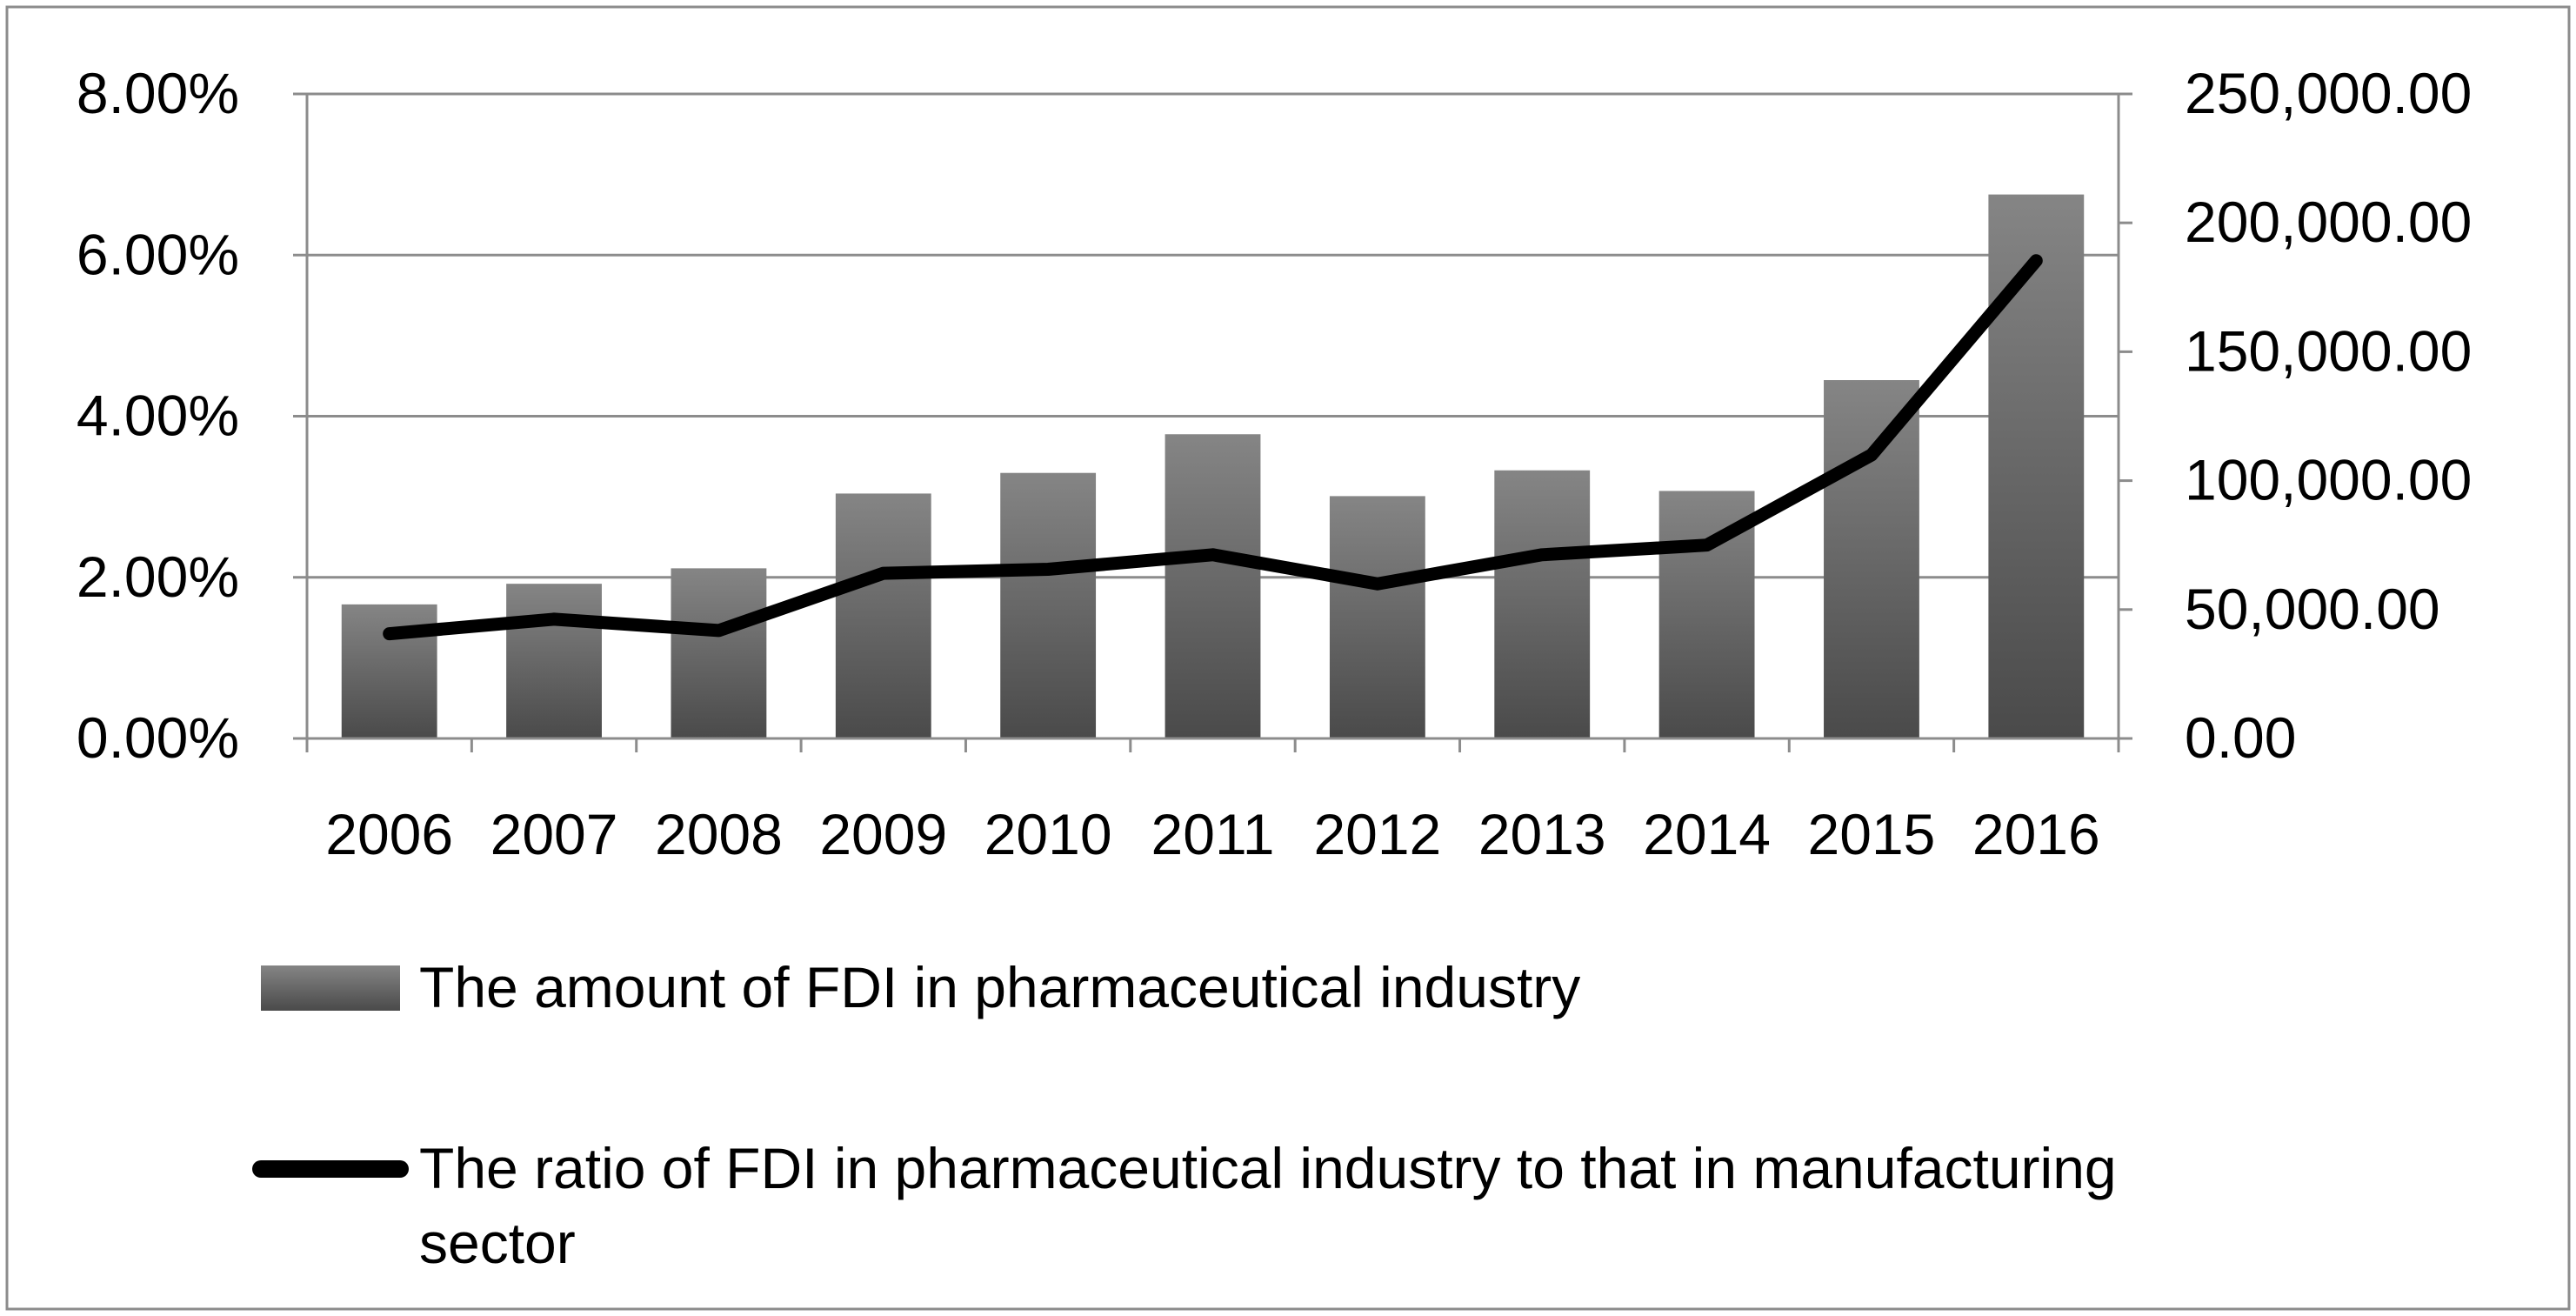 Image resolution: width=2576 pixels, height=1316 pixels. I want to click on right-tick-label: 100,000.00, so click(2328, 480).